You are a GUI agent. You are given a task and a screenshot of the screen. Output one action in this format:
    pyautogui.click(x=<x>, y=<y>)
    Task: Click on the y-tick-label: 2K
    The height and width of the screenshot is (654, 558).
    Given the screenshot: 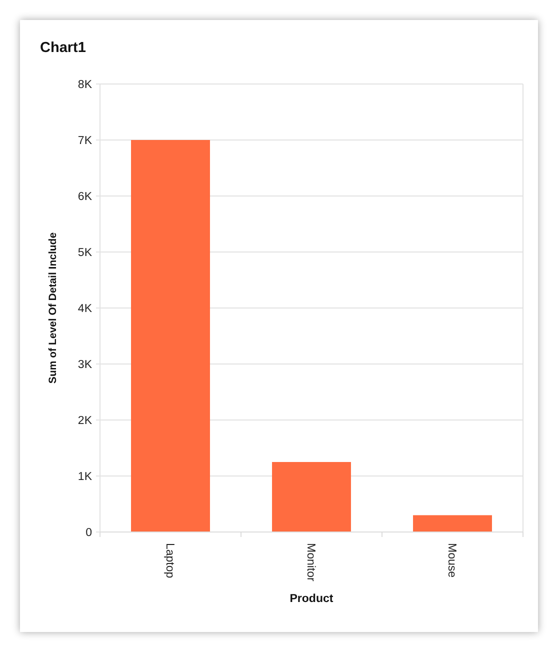 What is the action you would take?
    pyautogui.click(x=85, y=421)
    